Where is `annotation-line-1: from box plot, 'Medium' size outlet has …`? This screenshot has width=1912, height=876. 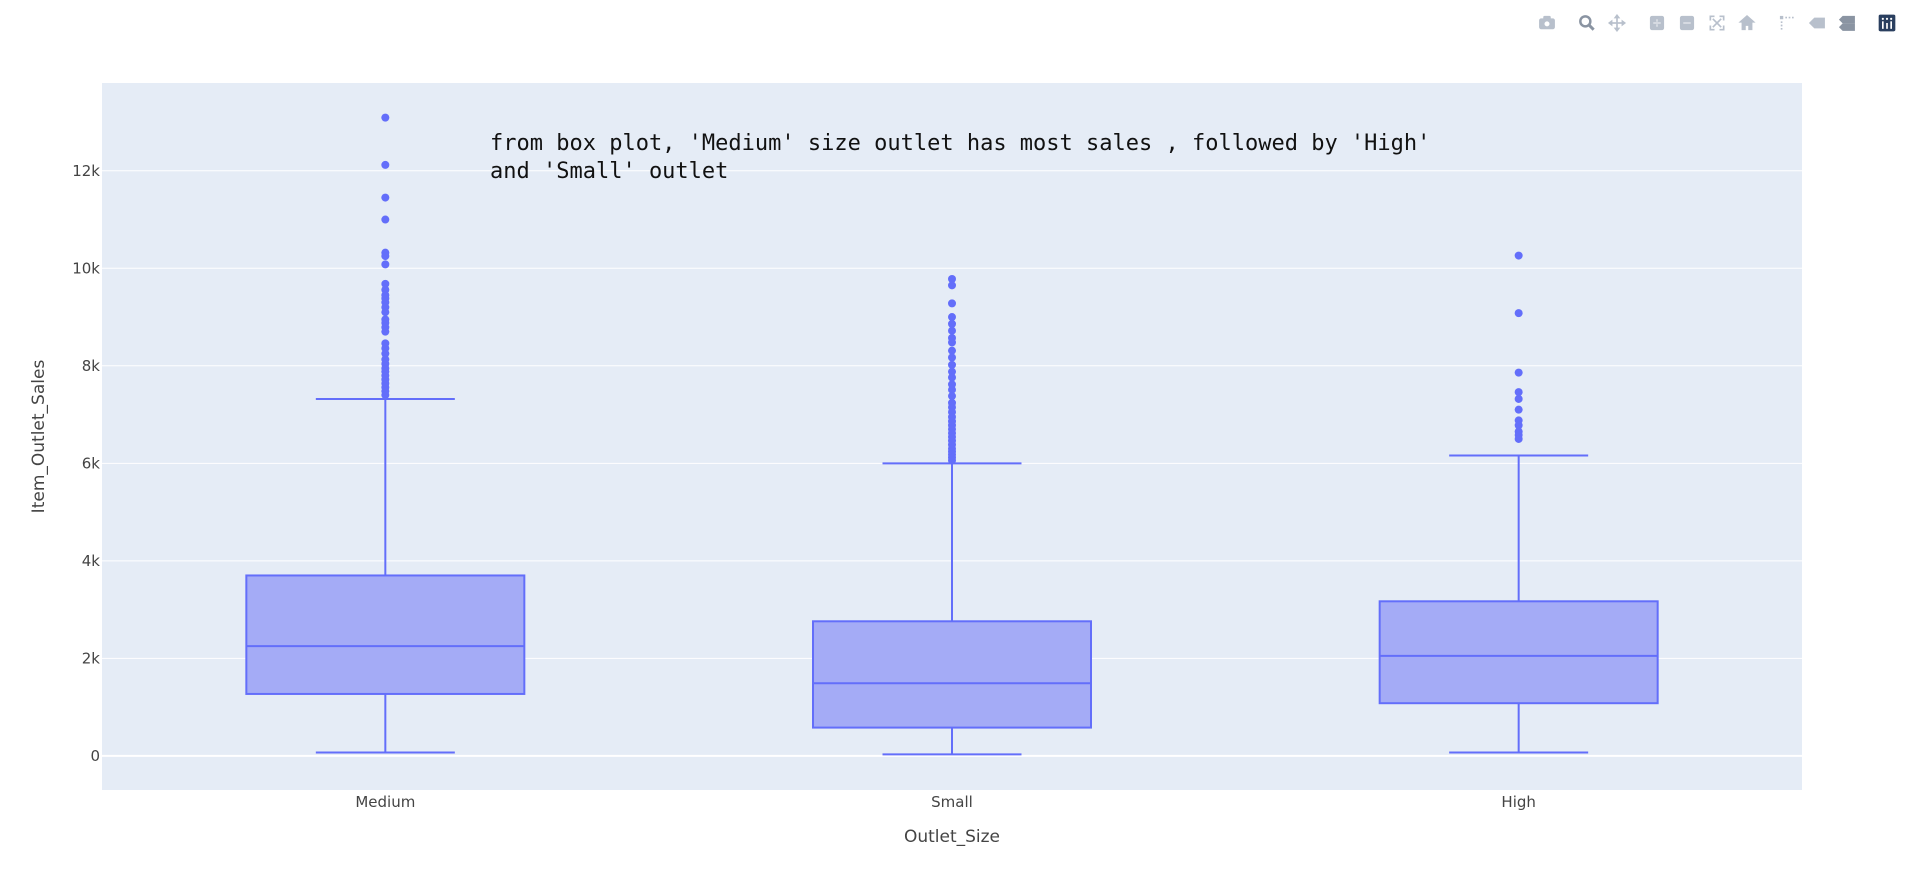 annotation-line-1: from box plot, 'Medium' size outlet has … is located at coordinates (960, 143).